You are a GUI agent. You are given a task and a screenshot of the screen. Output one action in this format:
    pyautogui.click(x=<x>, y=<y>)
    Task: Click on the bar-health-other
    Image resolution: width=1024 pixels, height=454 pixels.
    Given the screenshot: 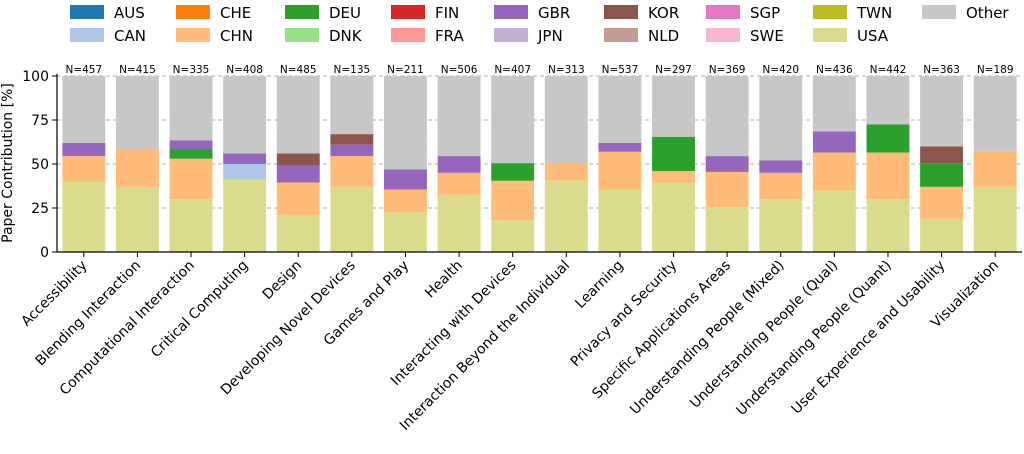 What is the action you would take?
    pyautogui.click(x=459, y=116)
    